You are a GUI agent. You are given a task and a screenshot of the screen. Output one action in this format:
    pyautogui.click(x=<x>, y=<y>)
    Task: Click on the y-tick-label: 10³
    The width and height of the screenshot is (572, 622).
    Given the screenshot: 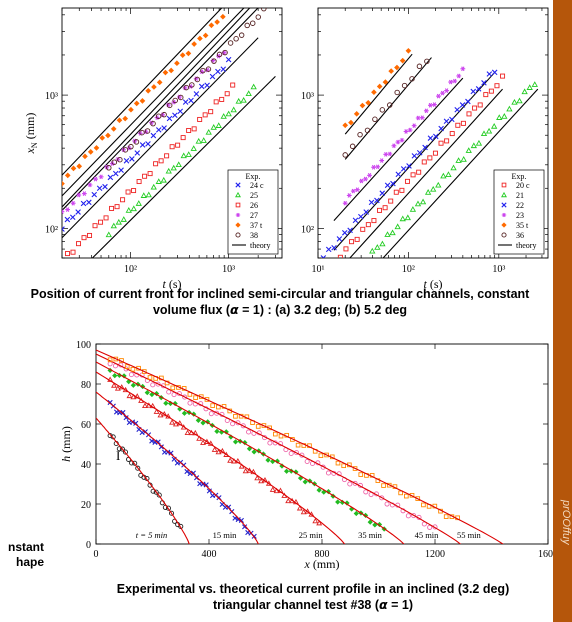 What is the action you would take?
    pyautogui.click(x=51, y=96)
    